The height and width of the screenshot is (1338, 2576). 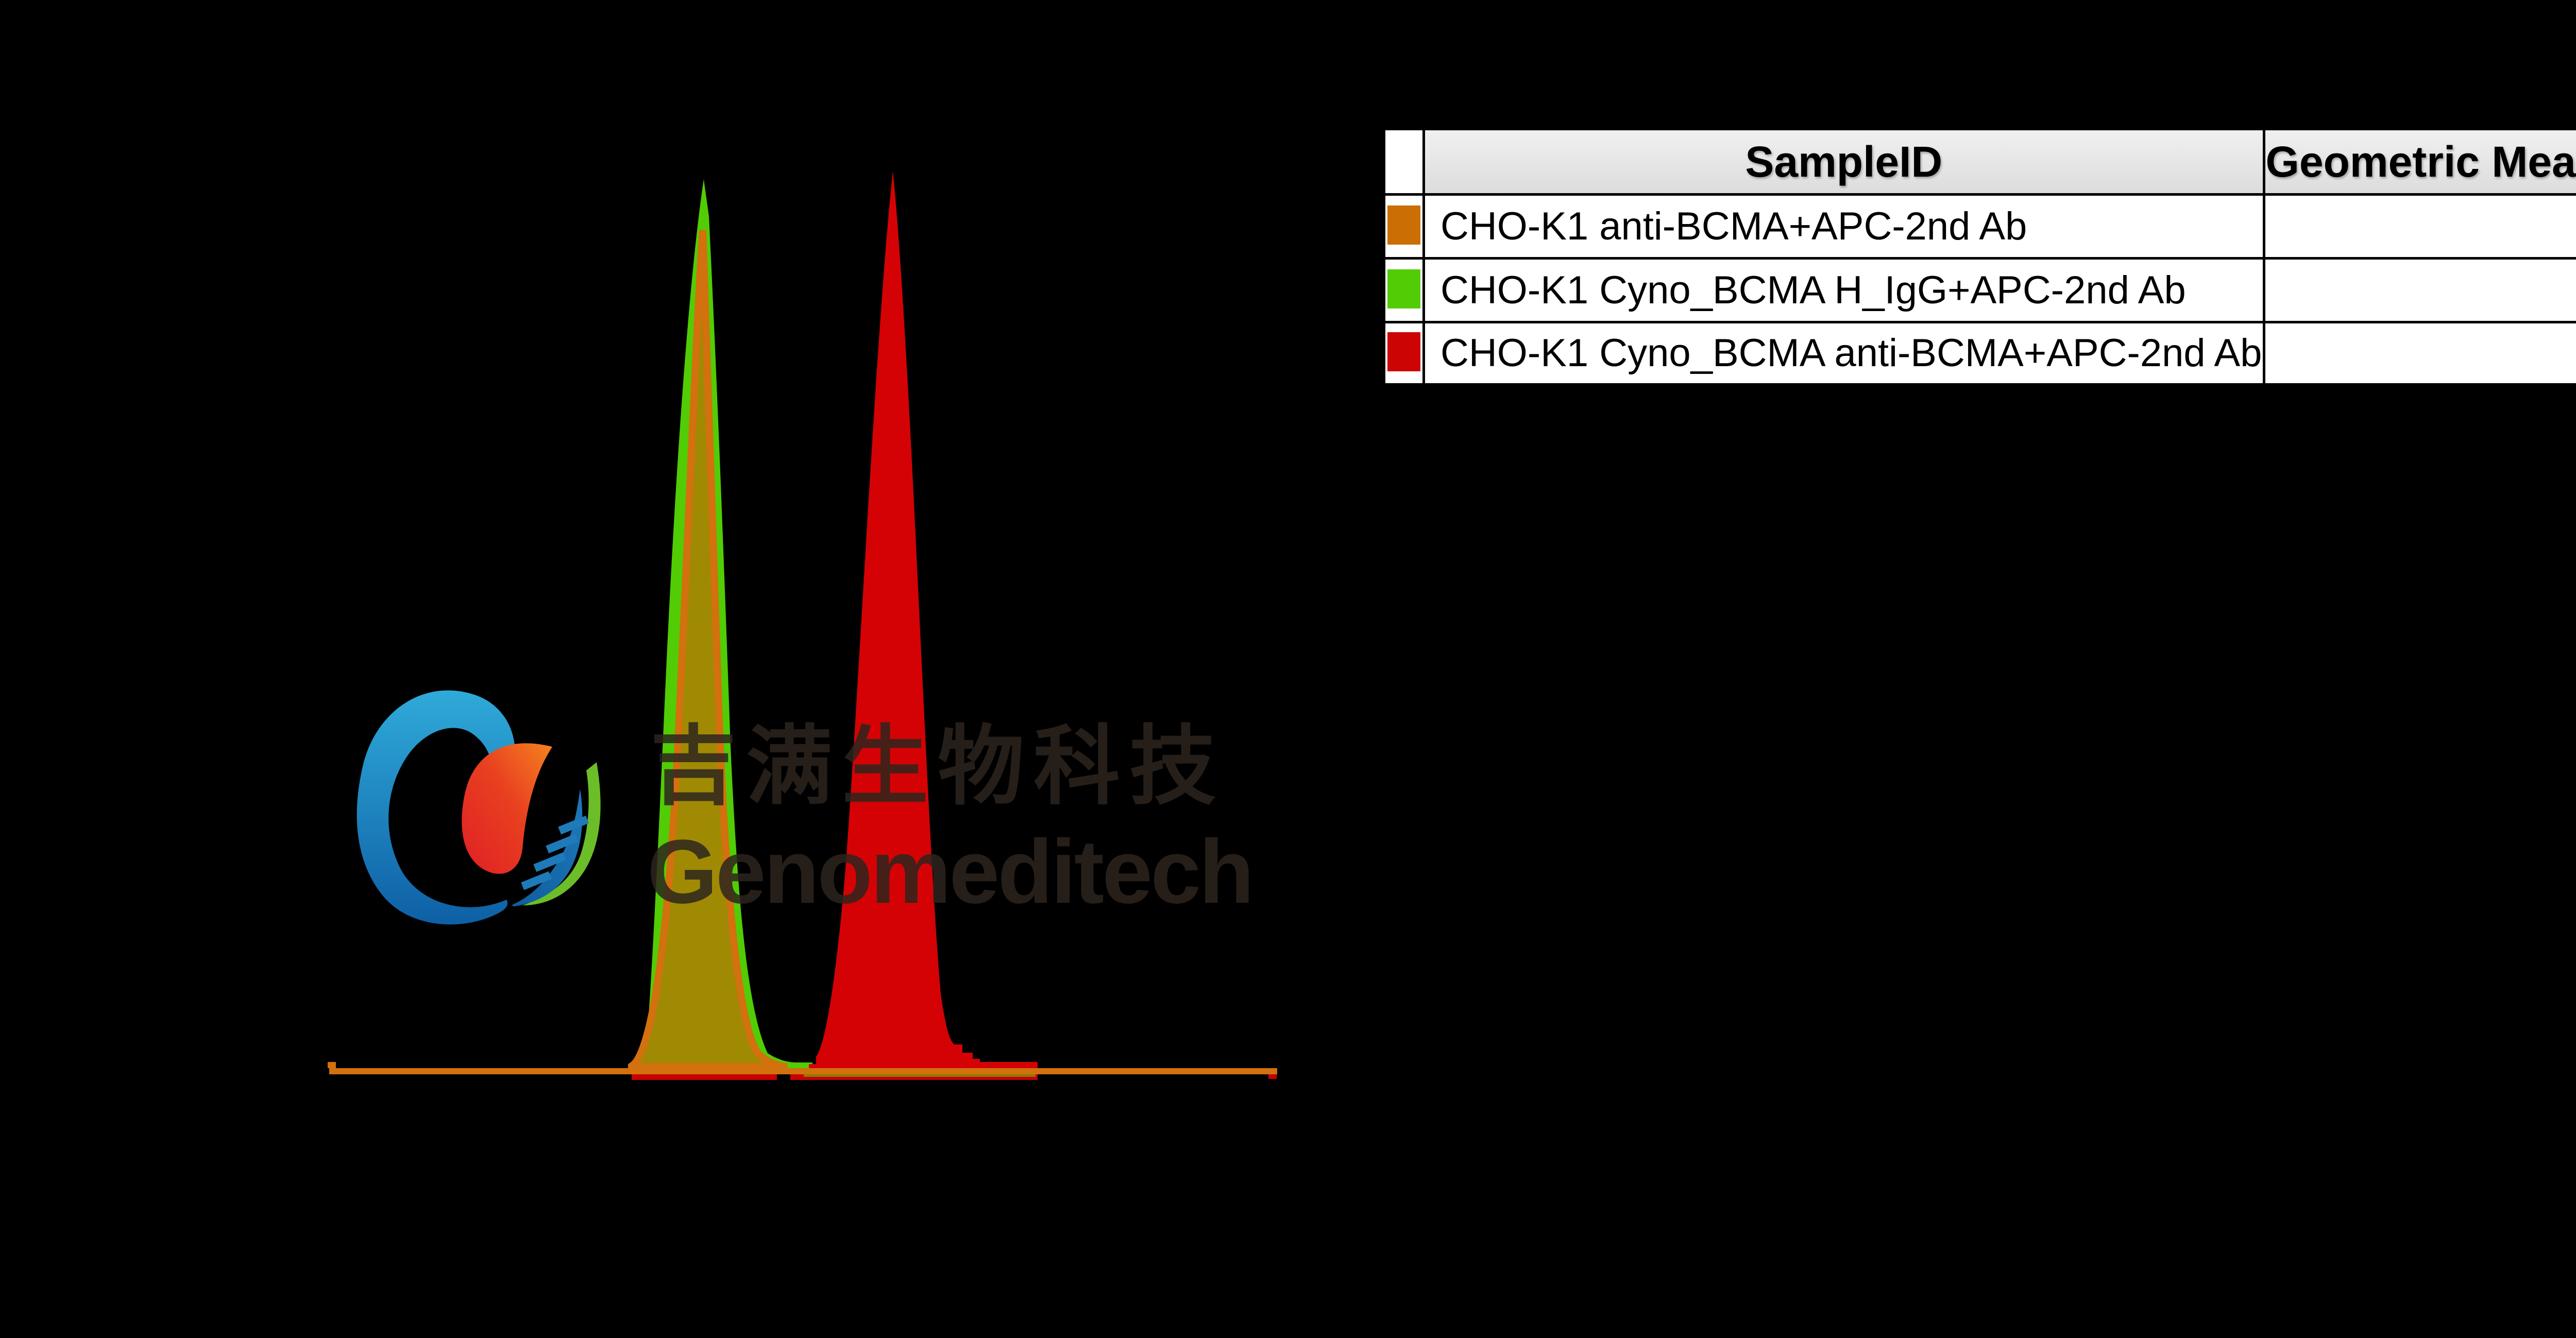 What do you see at coordinates (332, 1065) in the screenshot?
I see `x-axis-start-nub` at bounding box center [332, 1065].